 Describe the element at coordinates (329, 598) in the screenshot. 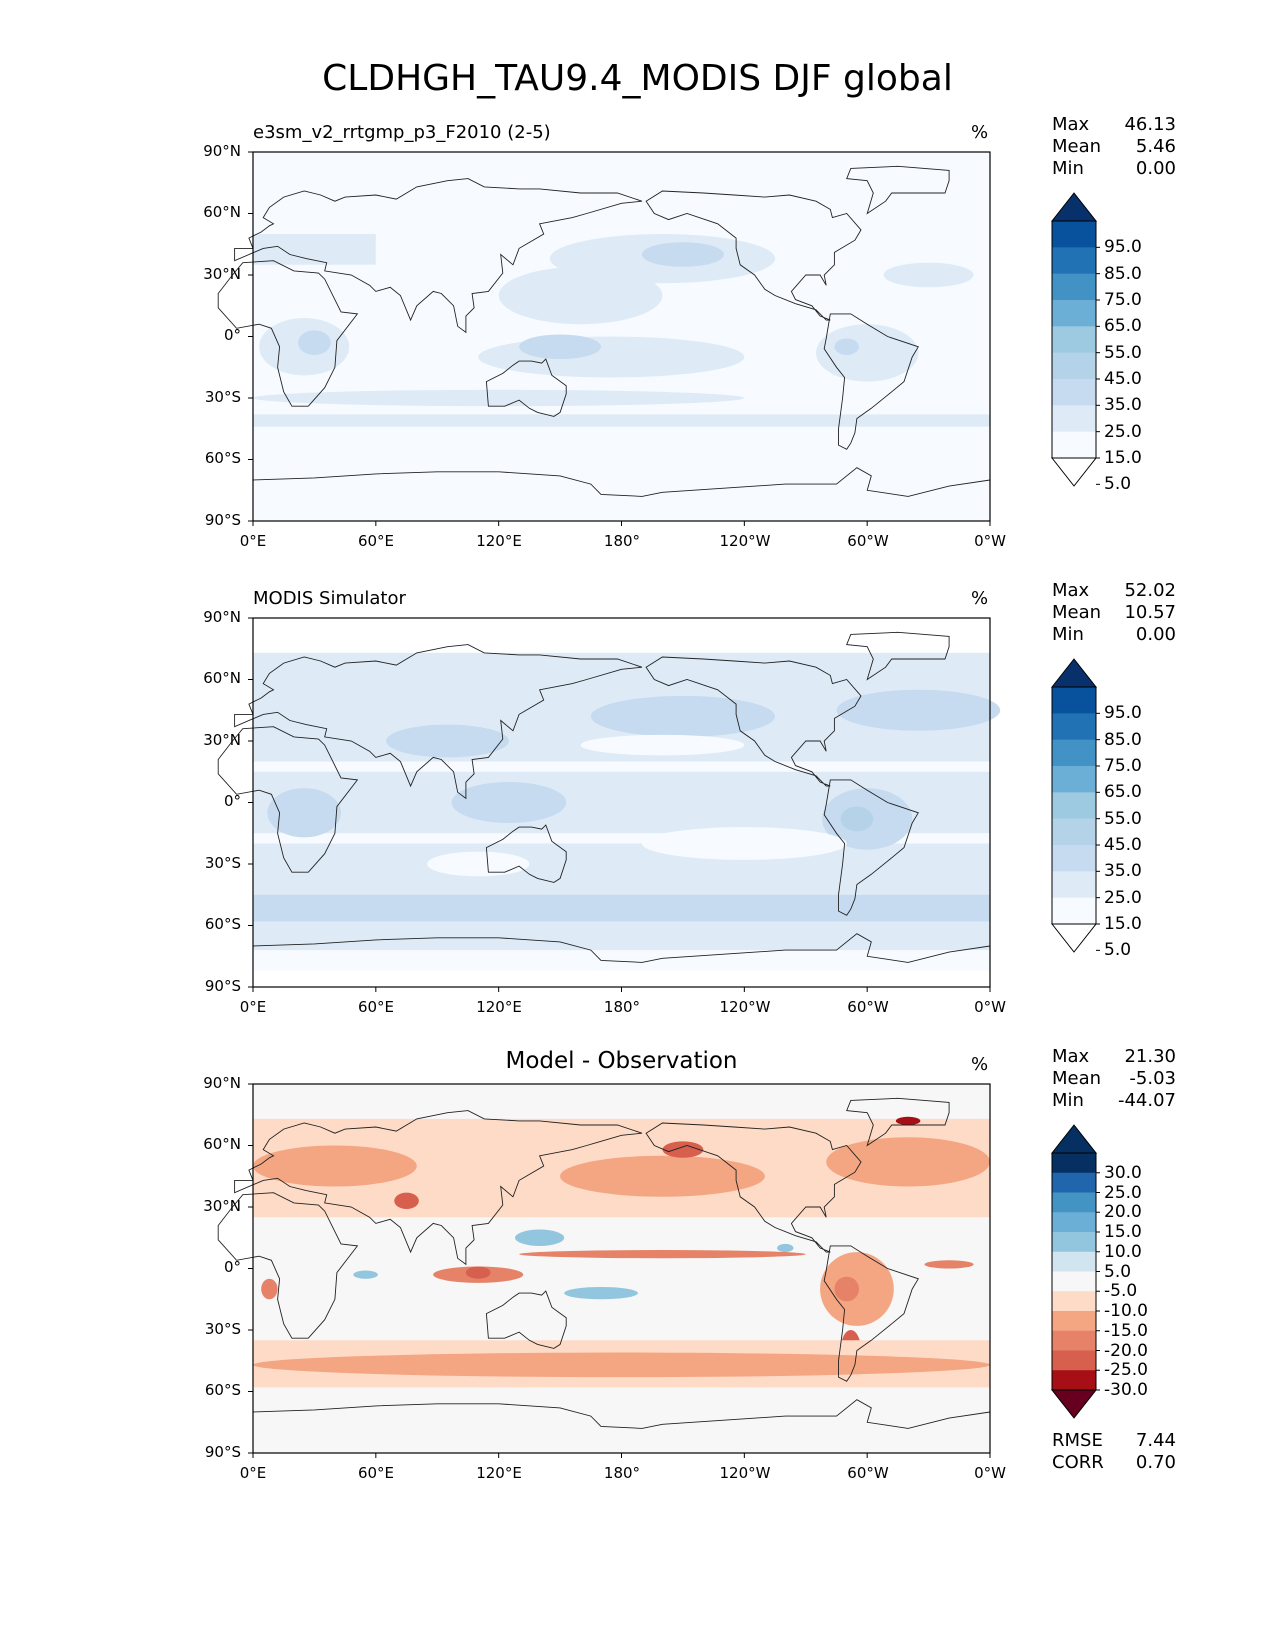

I see `panel-2-title: MODIS Simulator` at that location.